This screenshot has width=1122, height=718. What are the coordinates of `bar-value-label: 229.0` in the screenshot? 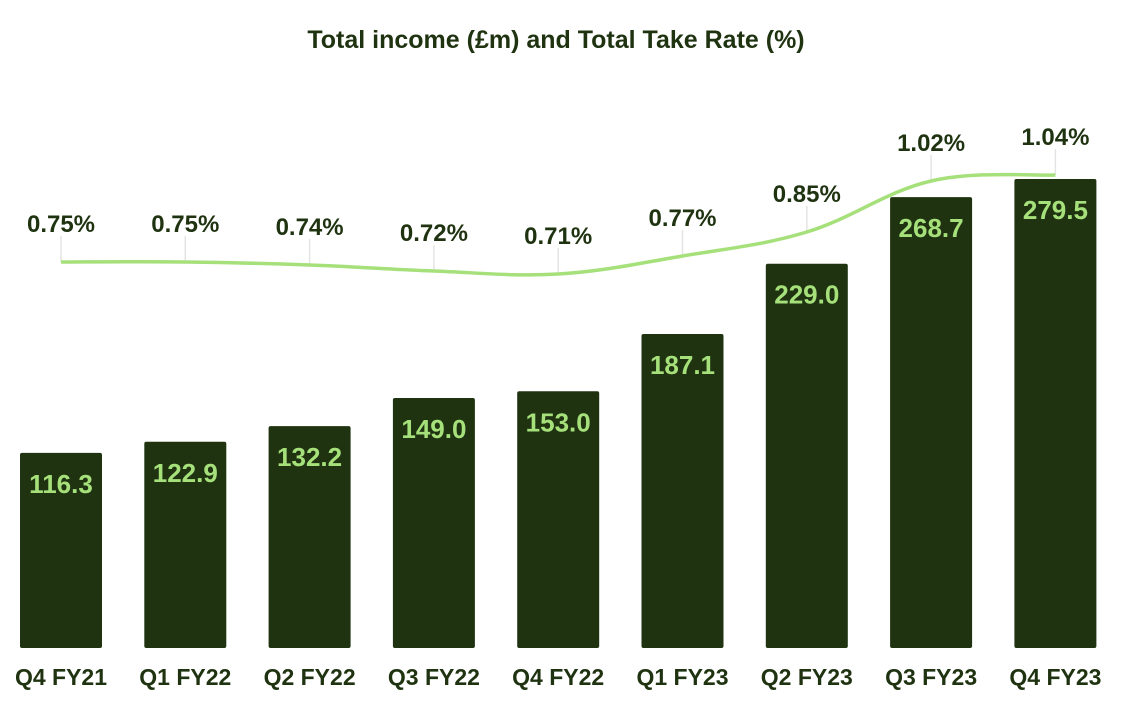 It's located at (806, 295).